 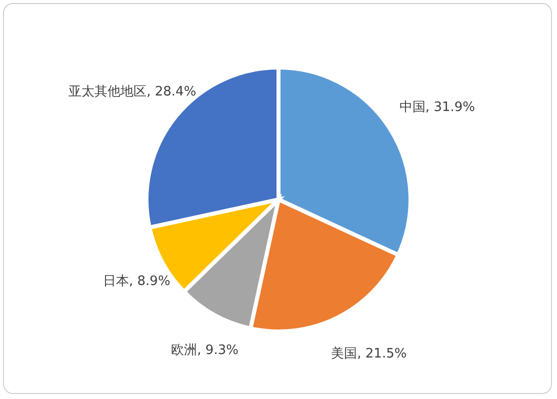 I want to click on slice-label: 亚太其他地区, so click(x=107, y=92).